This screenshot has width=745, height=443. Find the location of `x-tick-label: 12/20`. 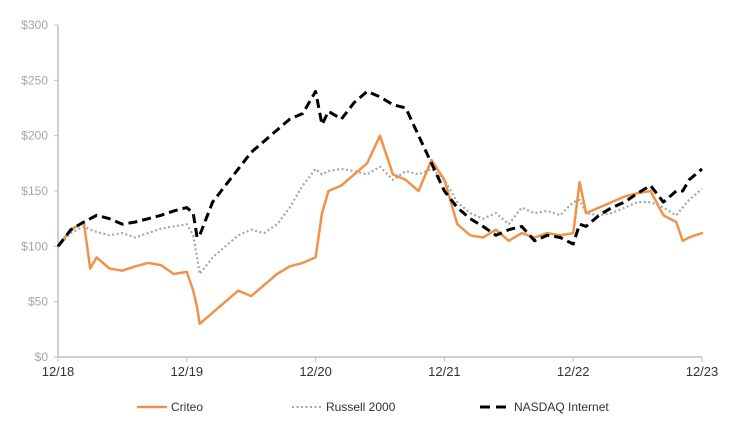

x-tick-label: 12/20 is located at coordinates (315, 371).